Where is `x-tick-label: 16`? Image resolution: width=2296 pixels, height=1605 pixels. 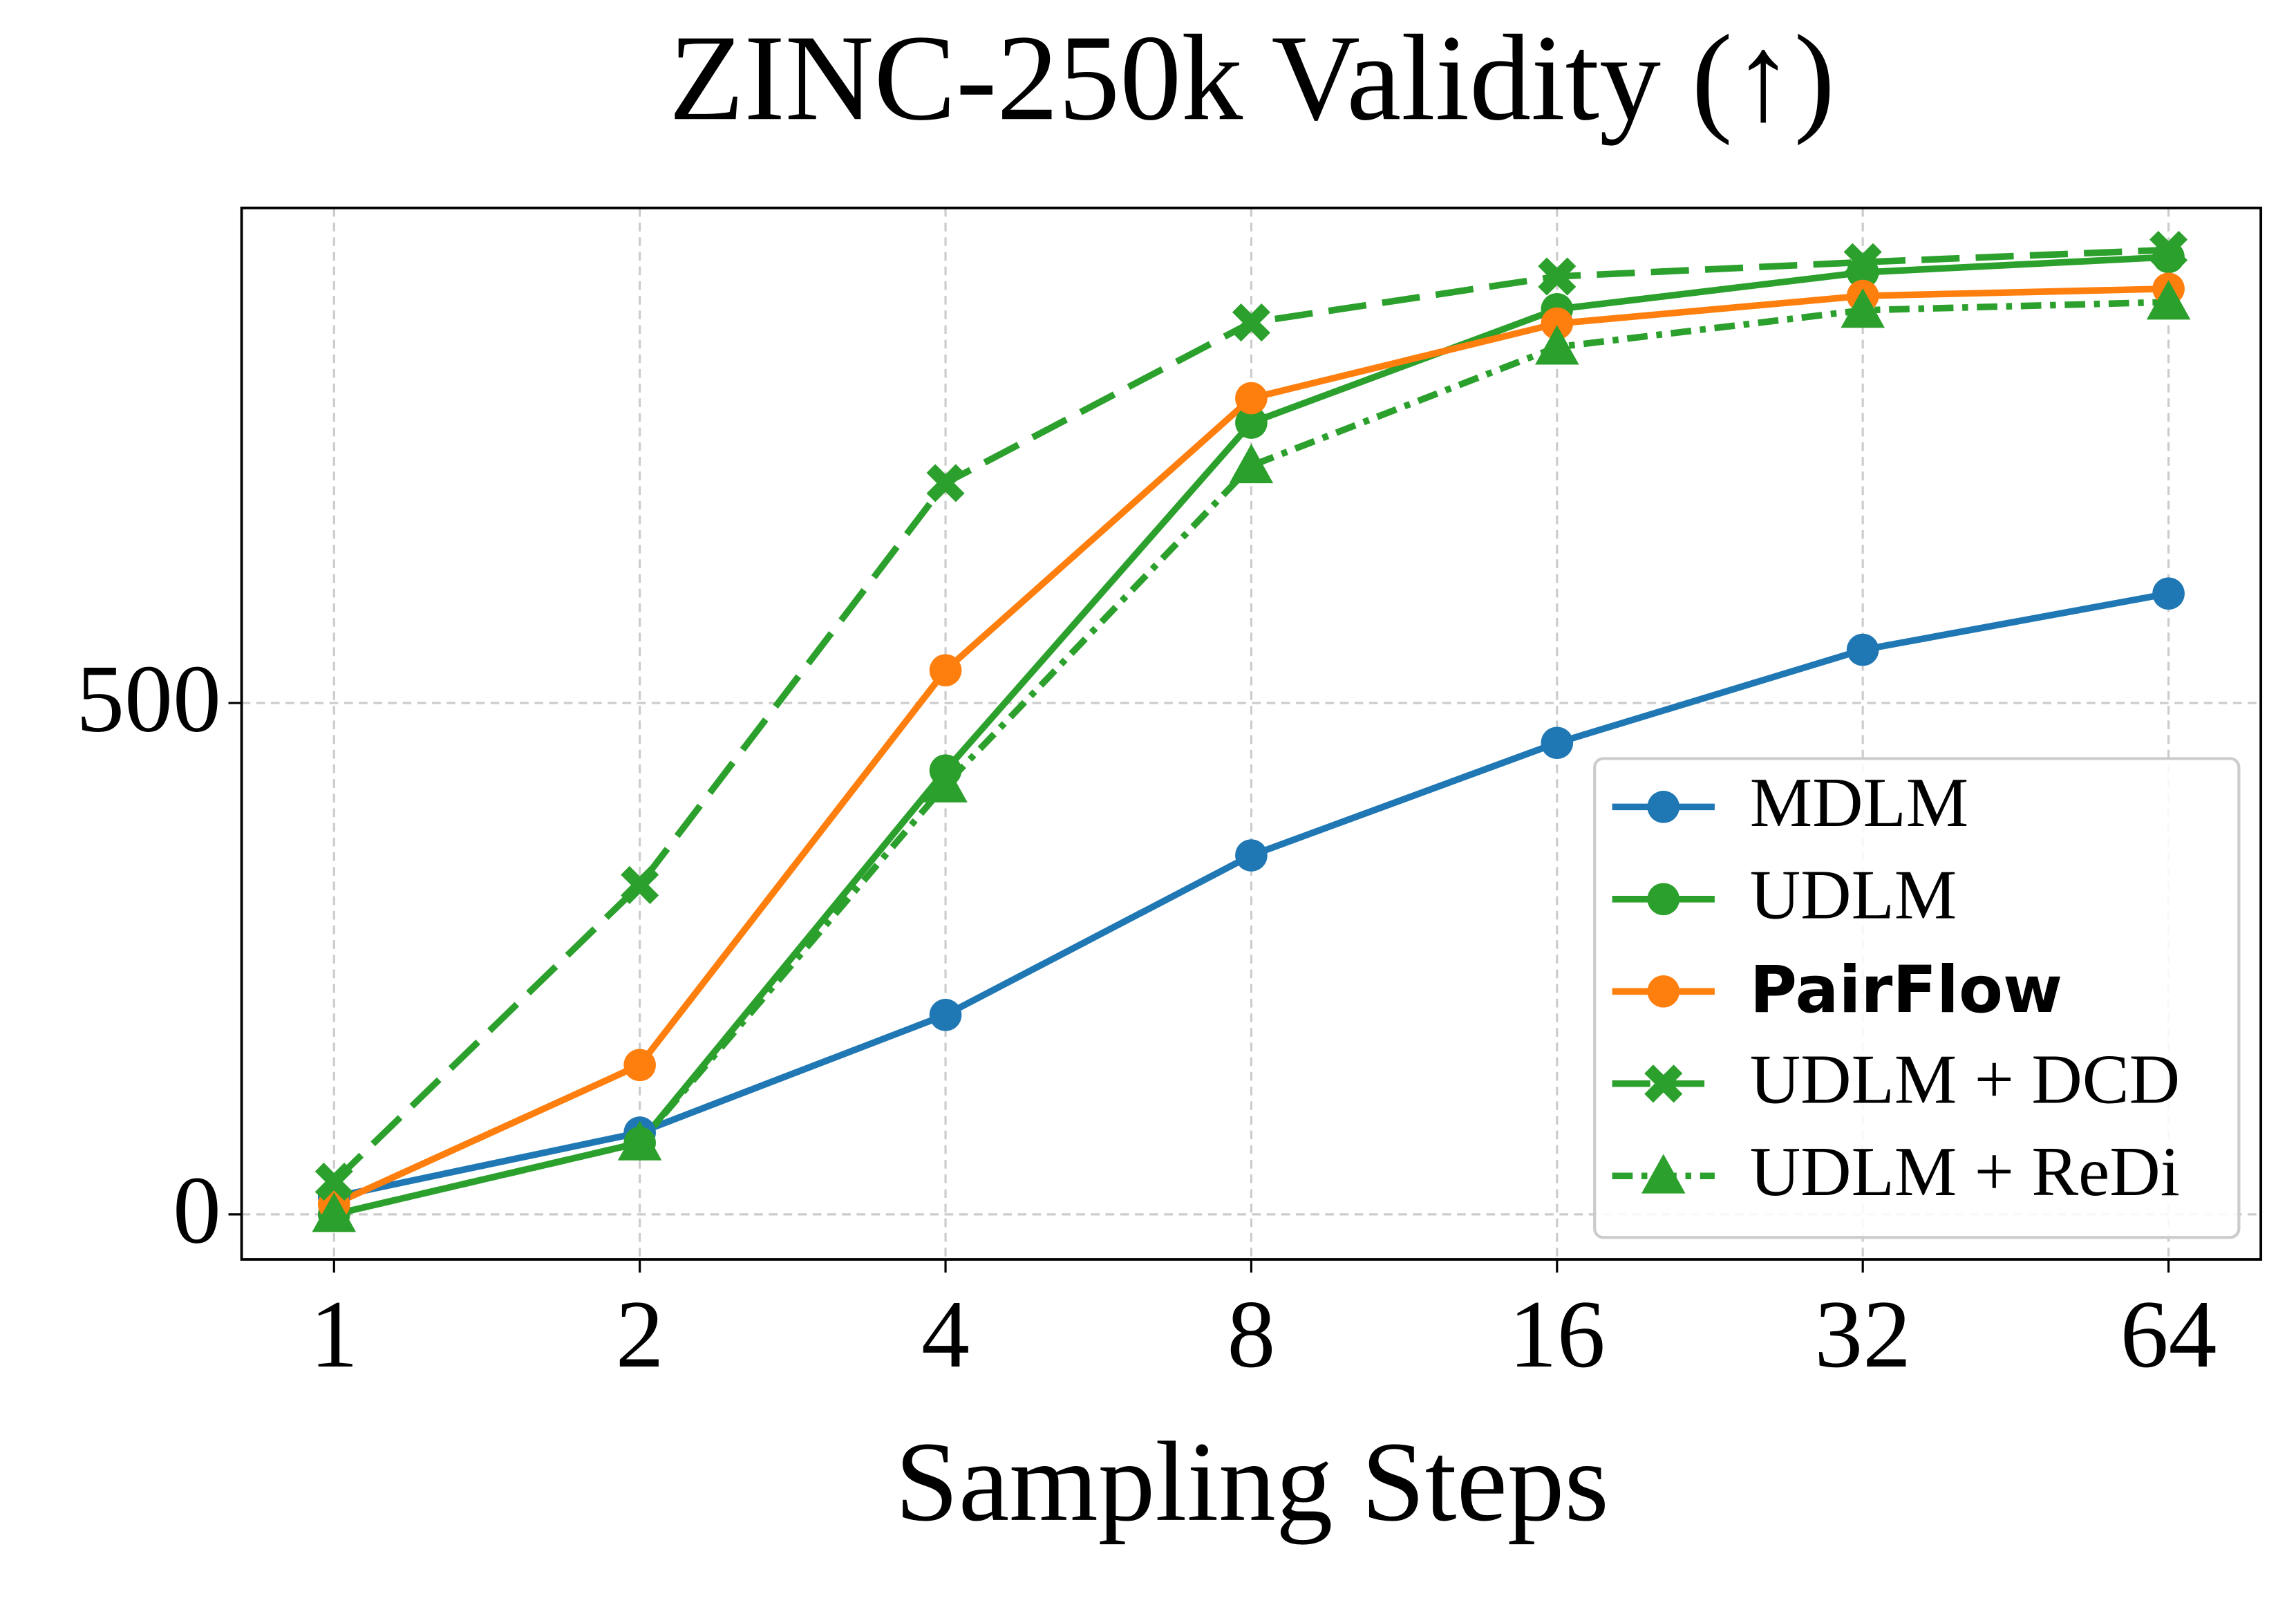
x-tick-label: 16 is located at coordinates (1558, 1334).